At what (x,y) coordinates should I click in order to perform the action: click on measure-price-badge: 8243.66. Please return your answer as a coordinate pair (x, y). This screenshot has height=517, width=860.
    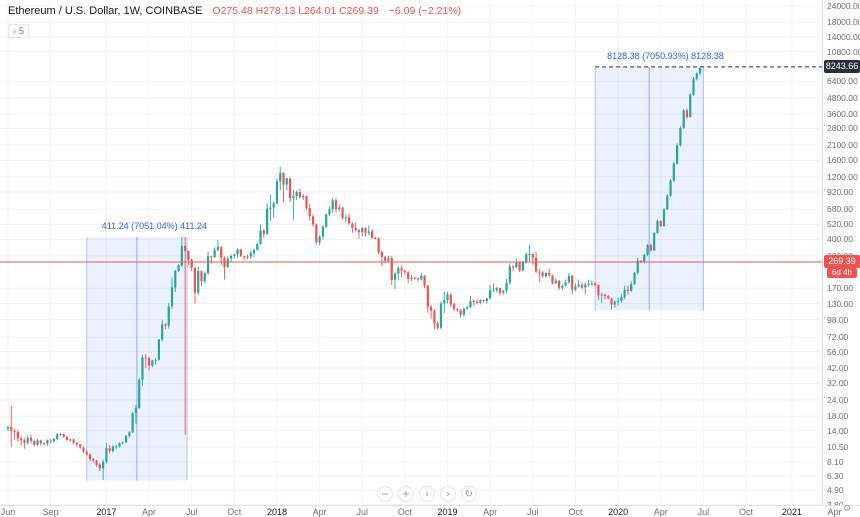
    Looking at the image, I should click on (842, 66).